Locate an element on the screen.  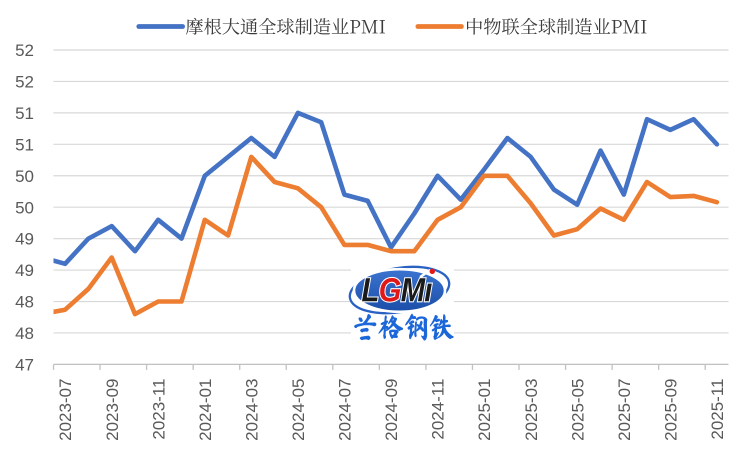
svg-text: 2024-03 is located at coordinates (251, 410).